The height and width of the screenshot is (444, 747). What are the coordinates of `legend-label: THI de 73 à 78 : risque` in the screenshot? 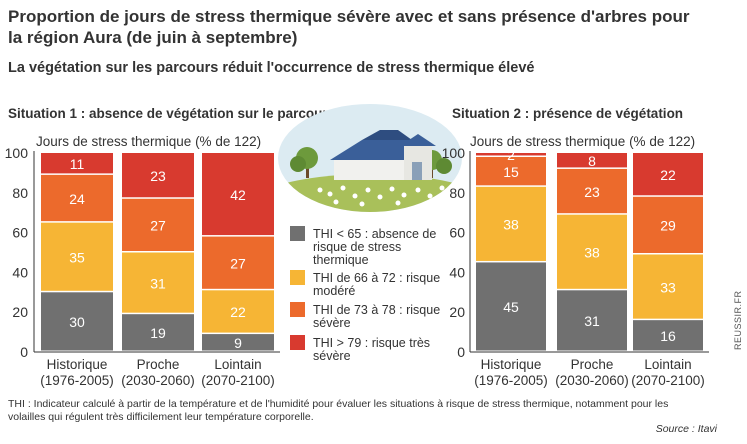 It's located at (376, 310).